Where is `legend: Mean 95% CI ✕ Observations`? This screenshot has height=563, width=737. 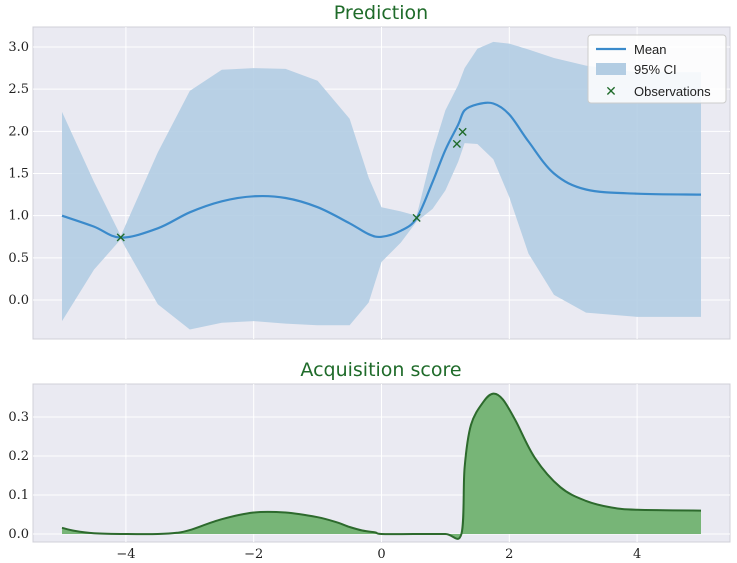 legend: Mean 95% CI ✕ Observations is located at coordinates (657, 69).